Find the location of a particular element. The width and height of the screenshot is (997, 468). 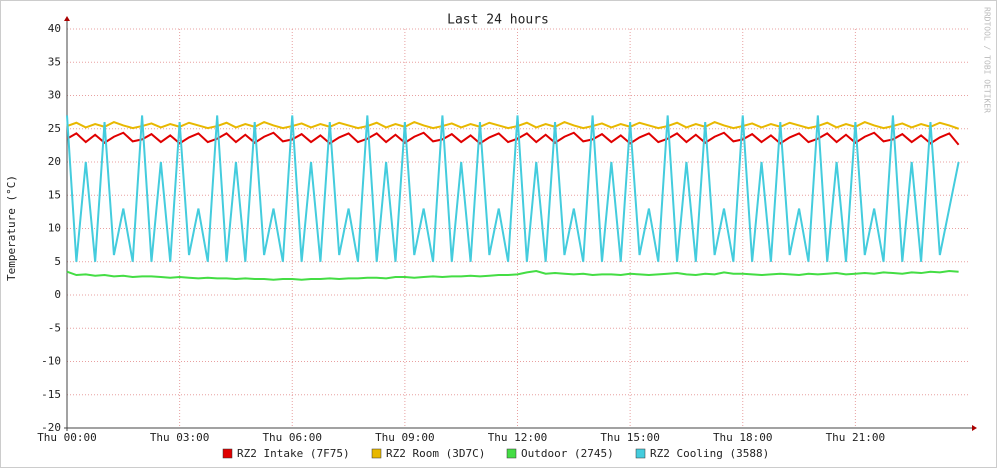

x-tick-label: Thu 21:00 is located at coordinates (856, 437).